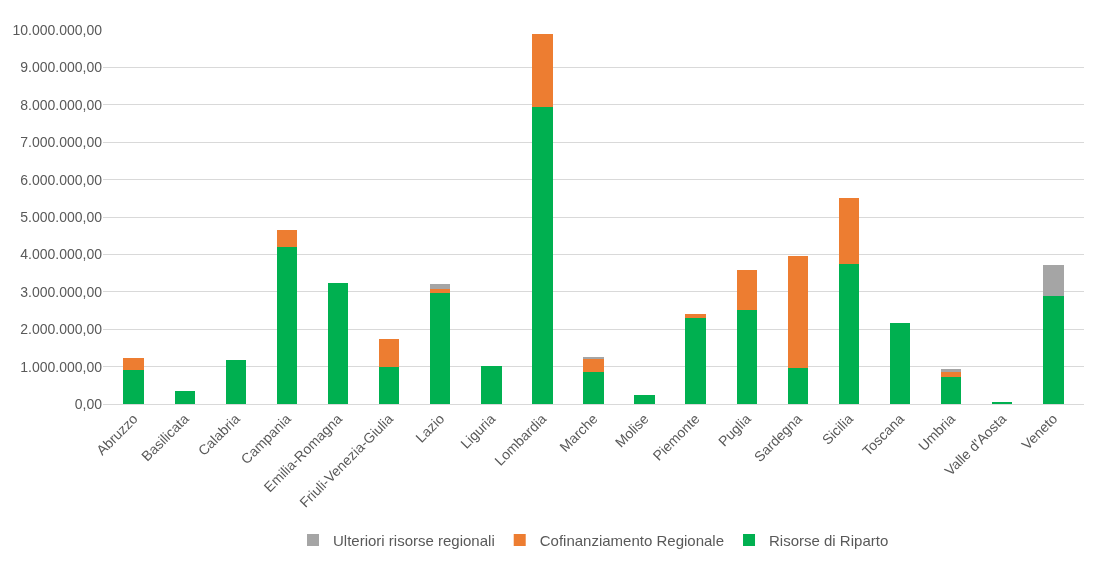  Describe the element at coordinates (88, 403) in the screenshot. I see `y-tick-label: 0,00` at that location.